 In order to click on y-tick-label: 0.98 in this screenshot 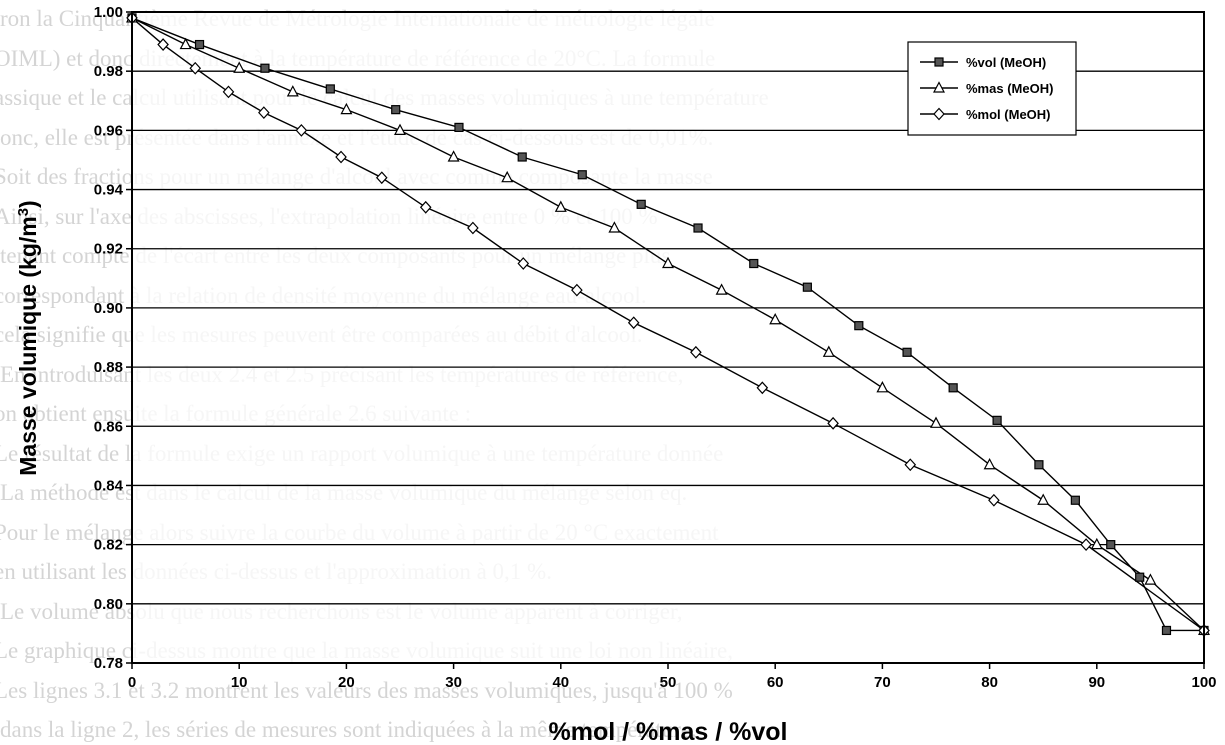, I will do `click(108, 71)`.